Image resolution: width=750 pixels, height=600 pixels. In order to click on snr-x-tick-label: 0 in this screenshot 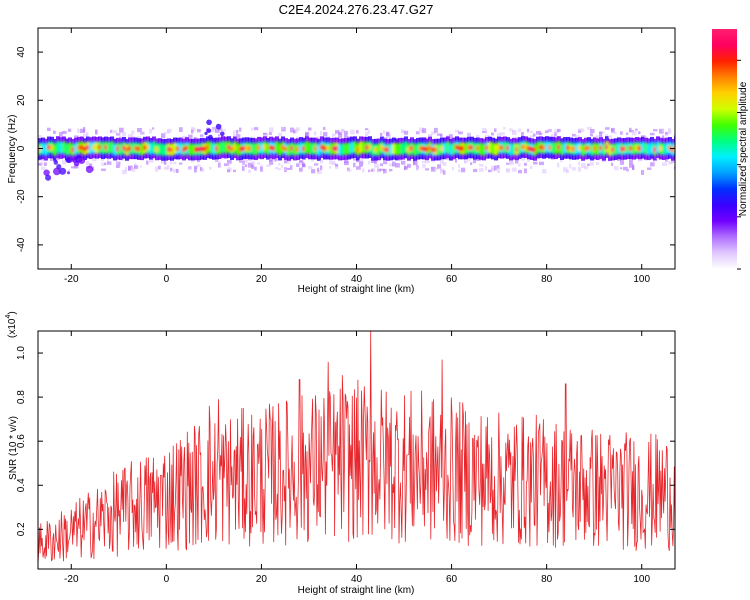, I will do `click(167, 579)`.